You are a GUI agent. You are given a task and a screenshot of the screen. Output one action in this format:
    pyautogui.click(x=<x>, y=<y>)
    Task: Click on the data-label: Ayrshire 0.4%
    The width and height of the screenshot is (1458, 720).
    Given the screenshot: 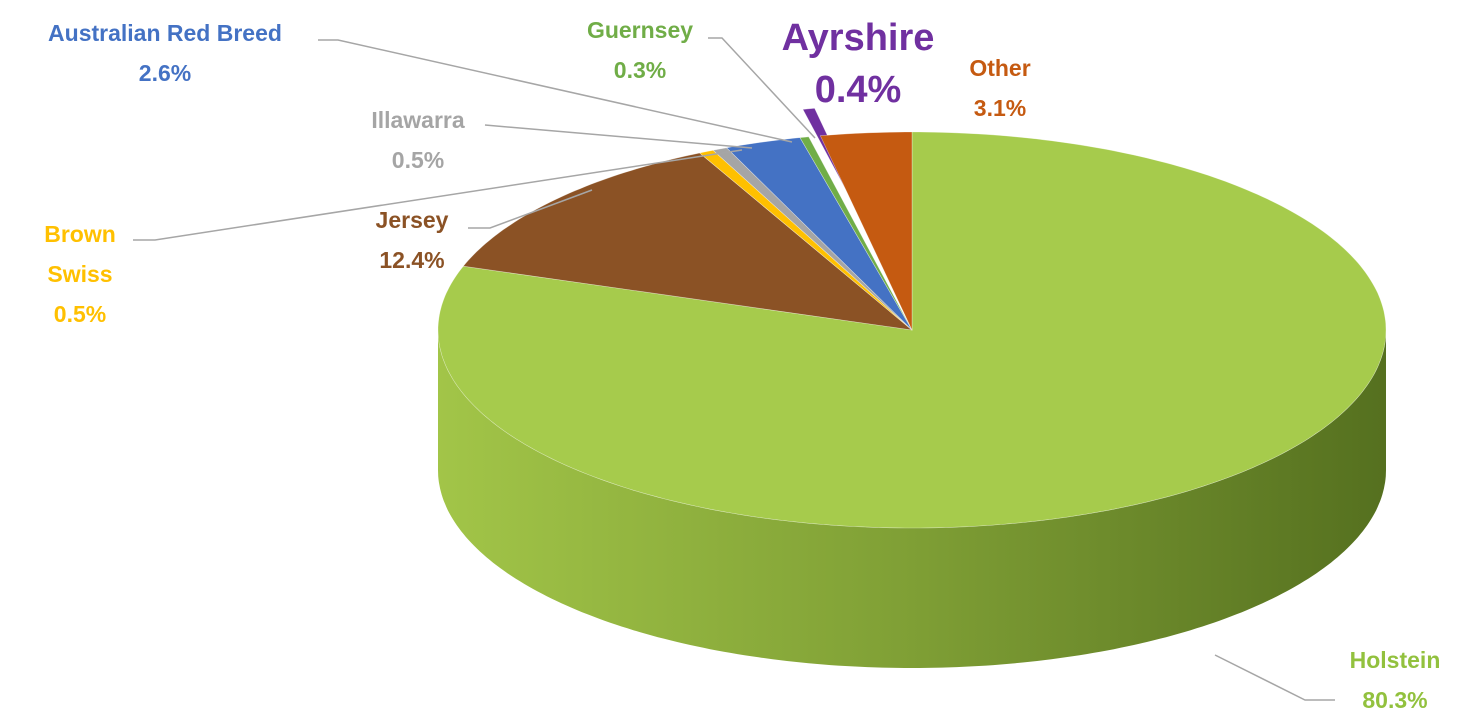 What is the action you would take?
    pyautogui.click(x=858, y=64)
    